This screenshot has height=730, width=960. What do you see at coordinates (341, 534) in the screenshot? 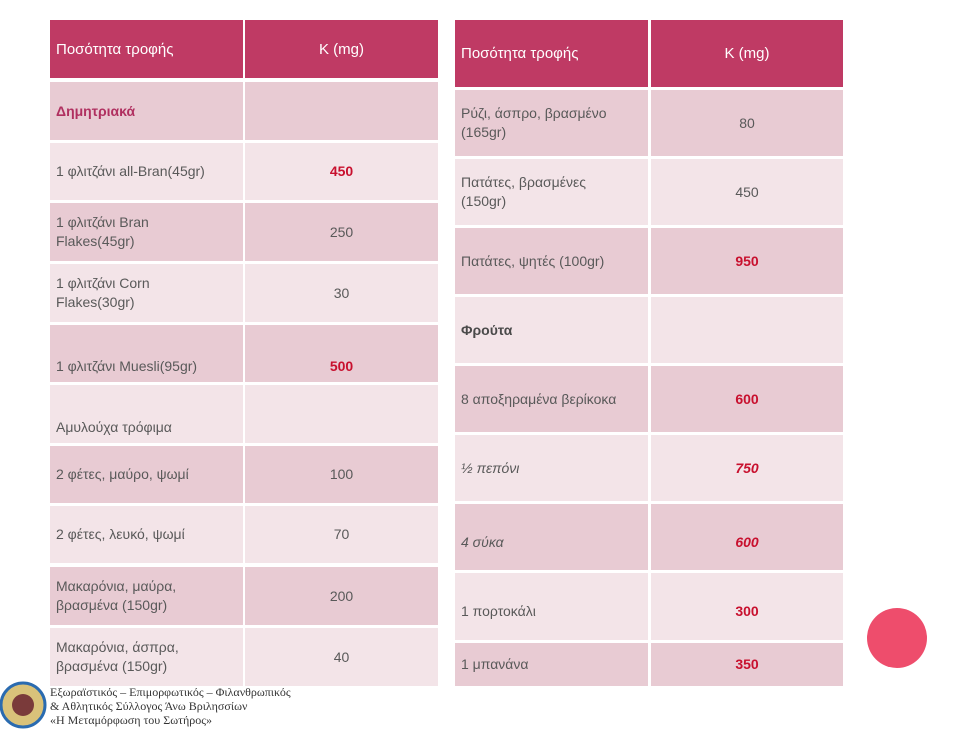
I see `value-cell: 70` at bounding box center [341, 534].